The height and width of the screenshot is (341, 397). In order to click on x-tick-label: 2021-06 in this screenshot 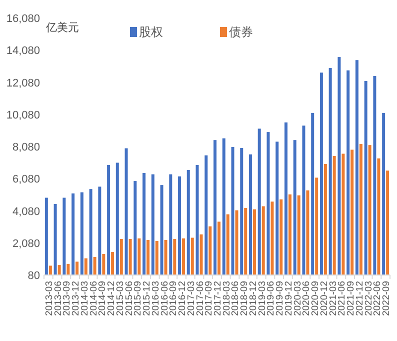, I will do `click(342, 298)`.